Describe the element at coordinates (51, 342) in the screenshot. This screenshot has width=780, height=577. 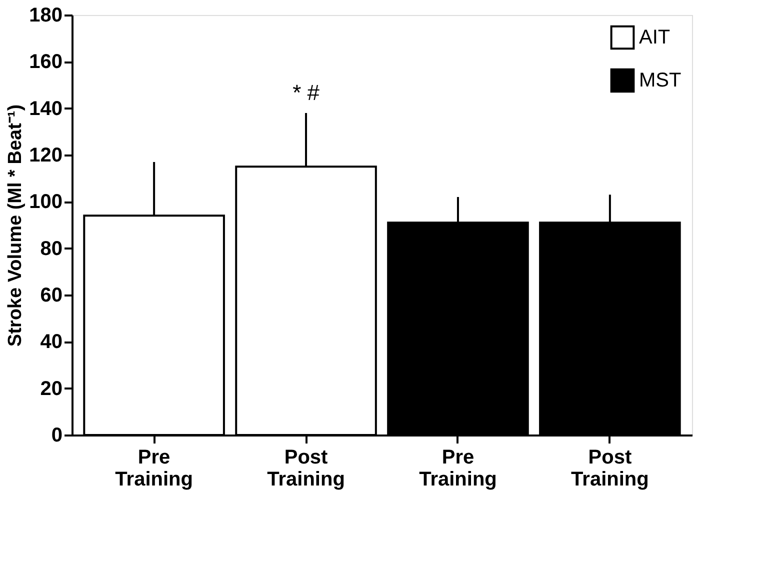
I see `y-tick-label: 40` at that location.